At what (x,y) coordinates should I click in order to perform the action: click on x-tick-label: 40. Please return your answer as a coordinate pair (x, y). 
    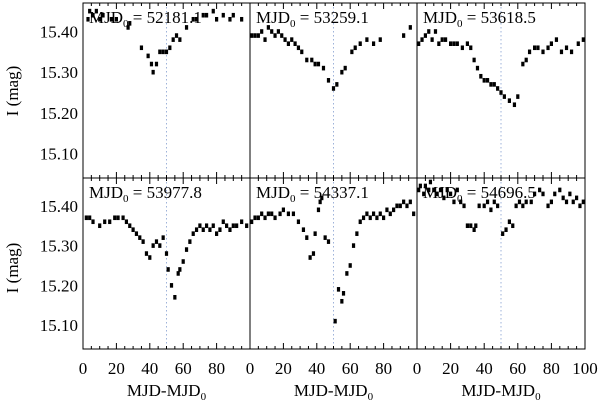
    Looking at the image, I should click on (149, 368).